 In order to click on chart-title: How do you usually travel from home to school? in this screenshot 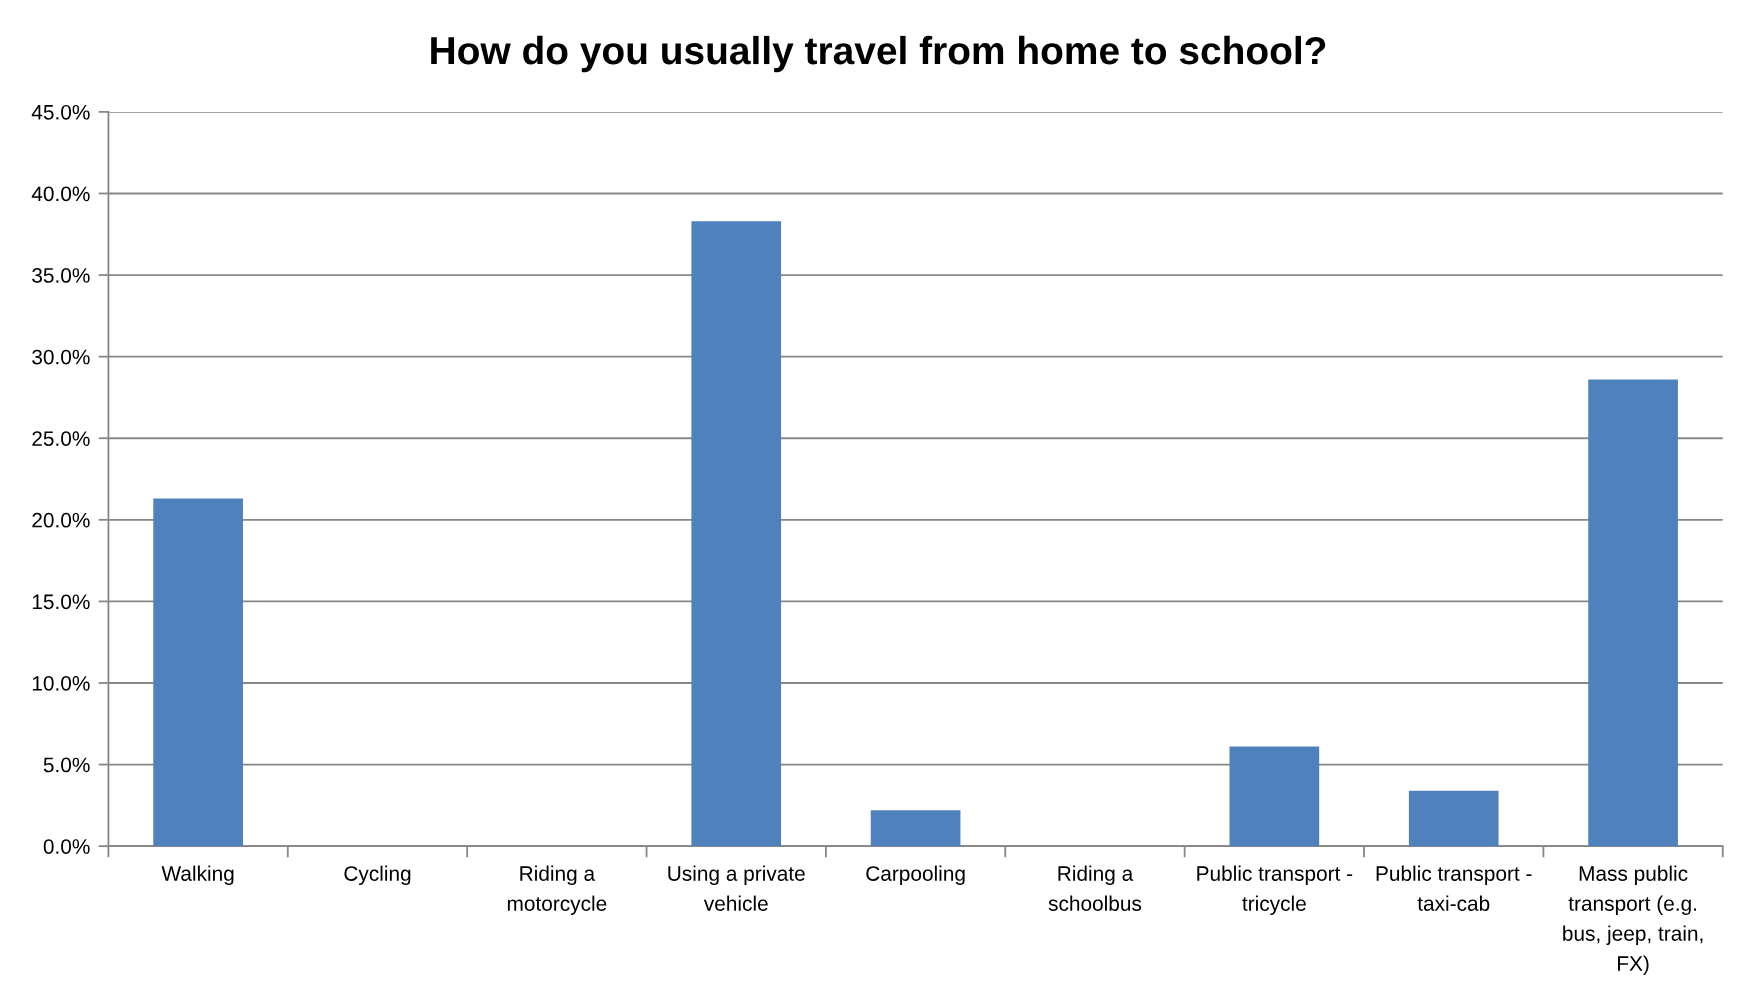, I will do `click(878, 54)`.